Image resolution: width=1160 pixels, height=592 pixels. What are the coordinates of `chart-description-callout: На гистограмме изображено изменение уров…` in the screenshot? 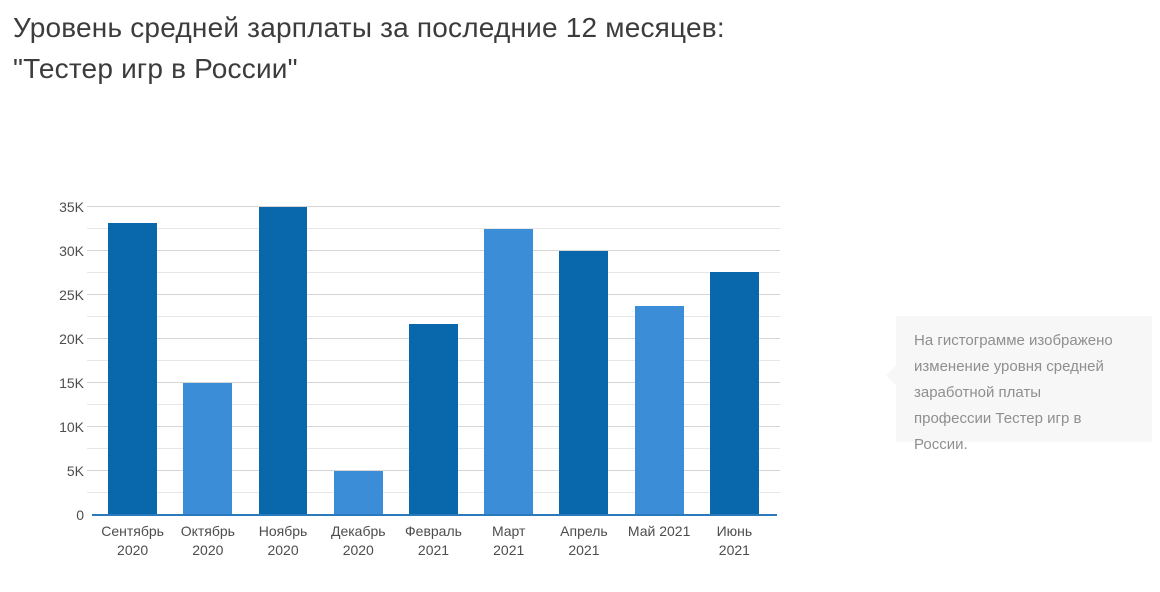 It's located at (1018, 384).